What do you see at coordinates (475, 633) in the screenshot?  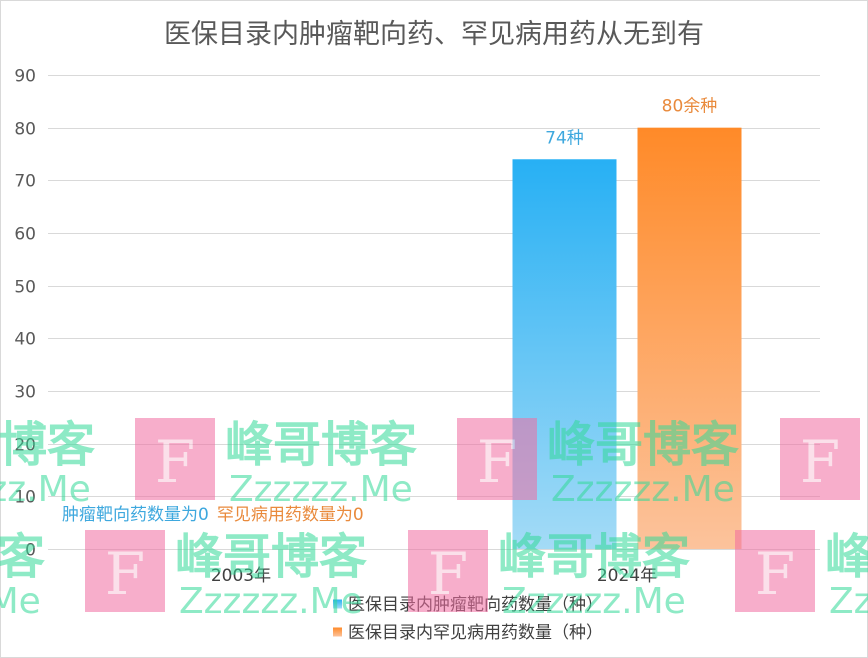 I see `legend-label: 医保目录内罕见病用药数量（种）` at bounding box center [475, 633].